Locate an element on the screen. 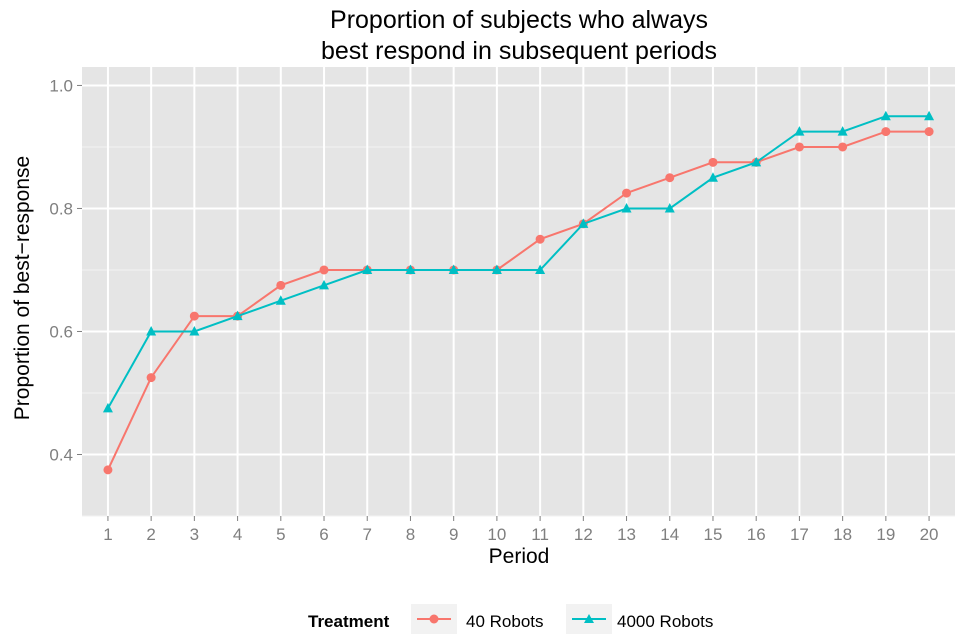 The image size is (955, 638). x-tick-label: 11 is located at coordinates (540, 534).